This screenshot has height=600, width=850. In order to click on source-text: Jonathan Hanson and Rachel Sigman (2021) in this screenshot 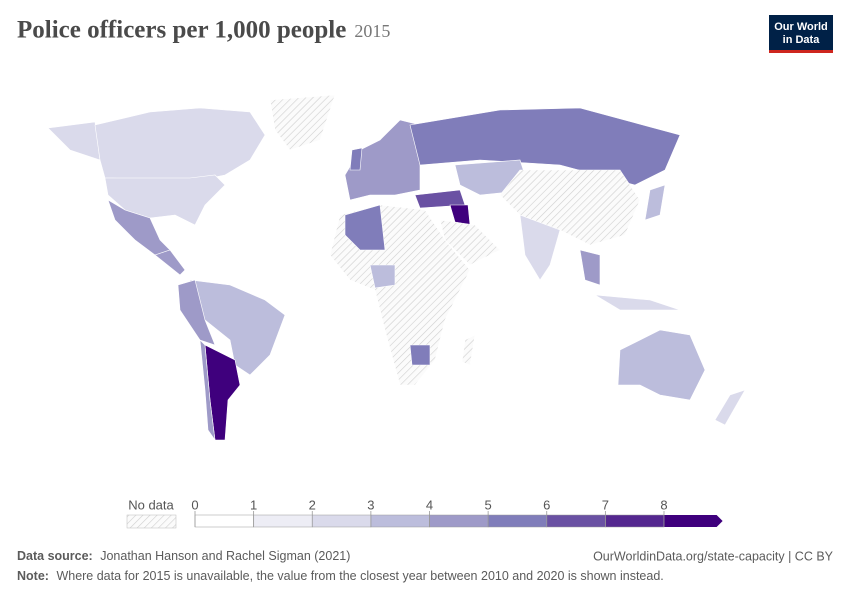, I will do `click(225, 556)`.